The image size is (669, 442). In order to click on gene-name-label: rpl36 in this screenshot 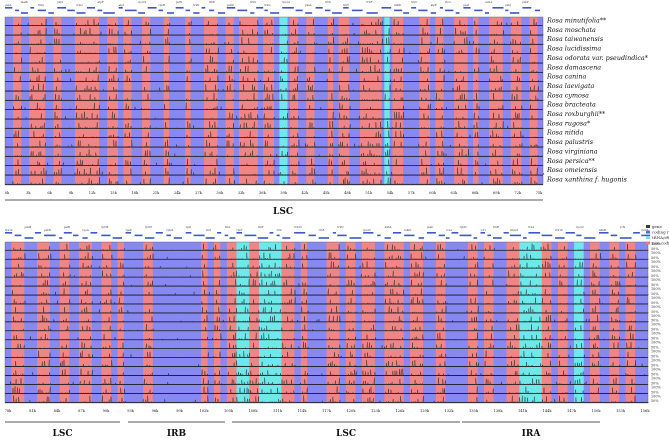, I will do `click(104, 227)`.